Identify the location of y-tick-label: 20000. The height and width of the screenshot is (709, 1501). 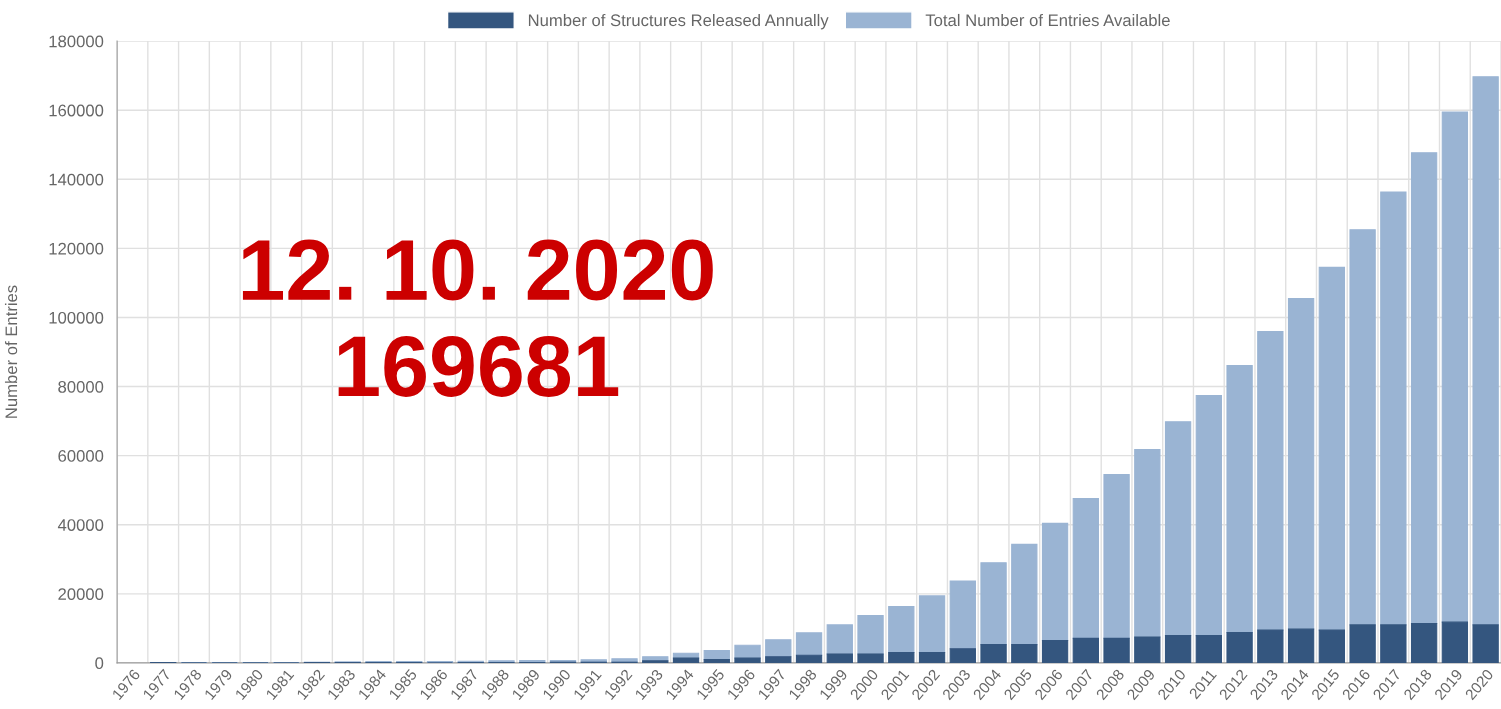
(81, 594).